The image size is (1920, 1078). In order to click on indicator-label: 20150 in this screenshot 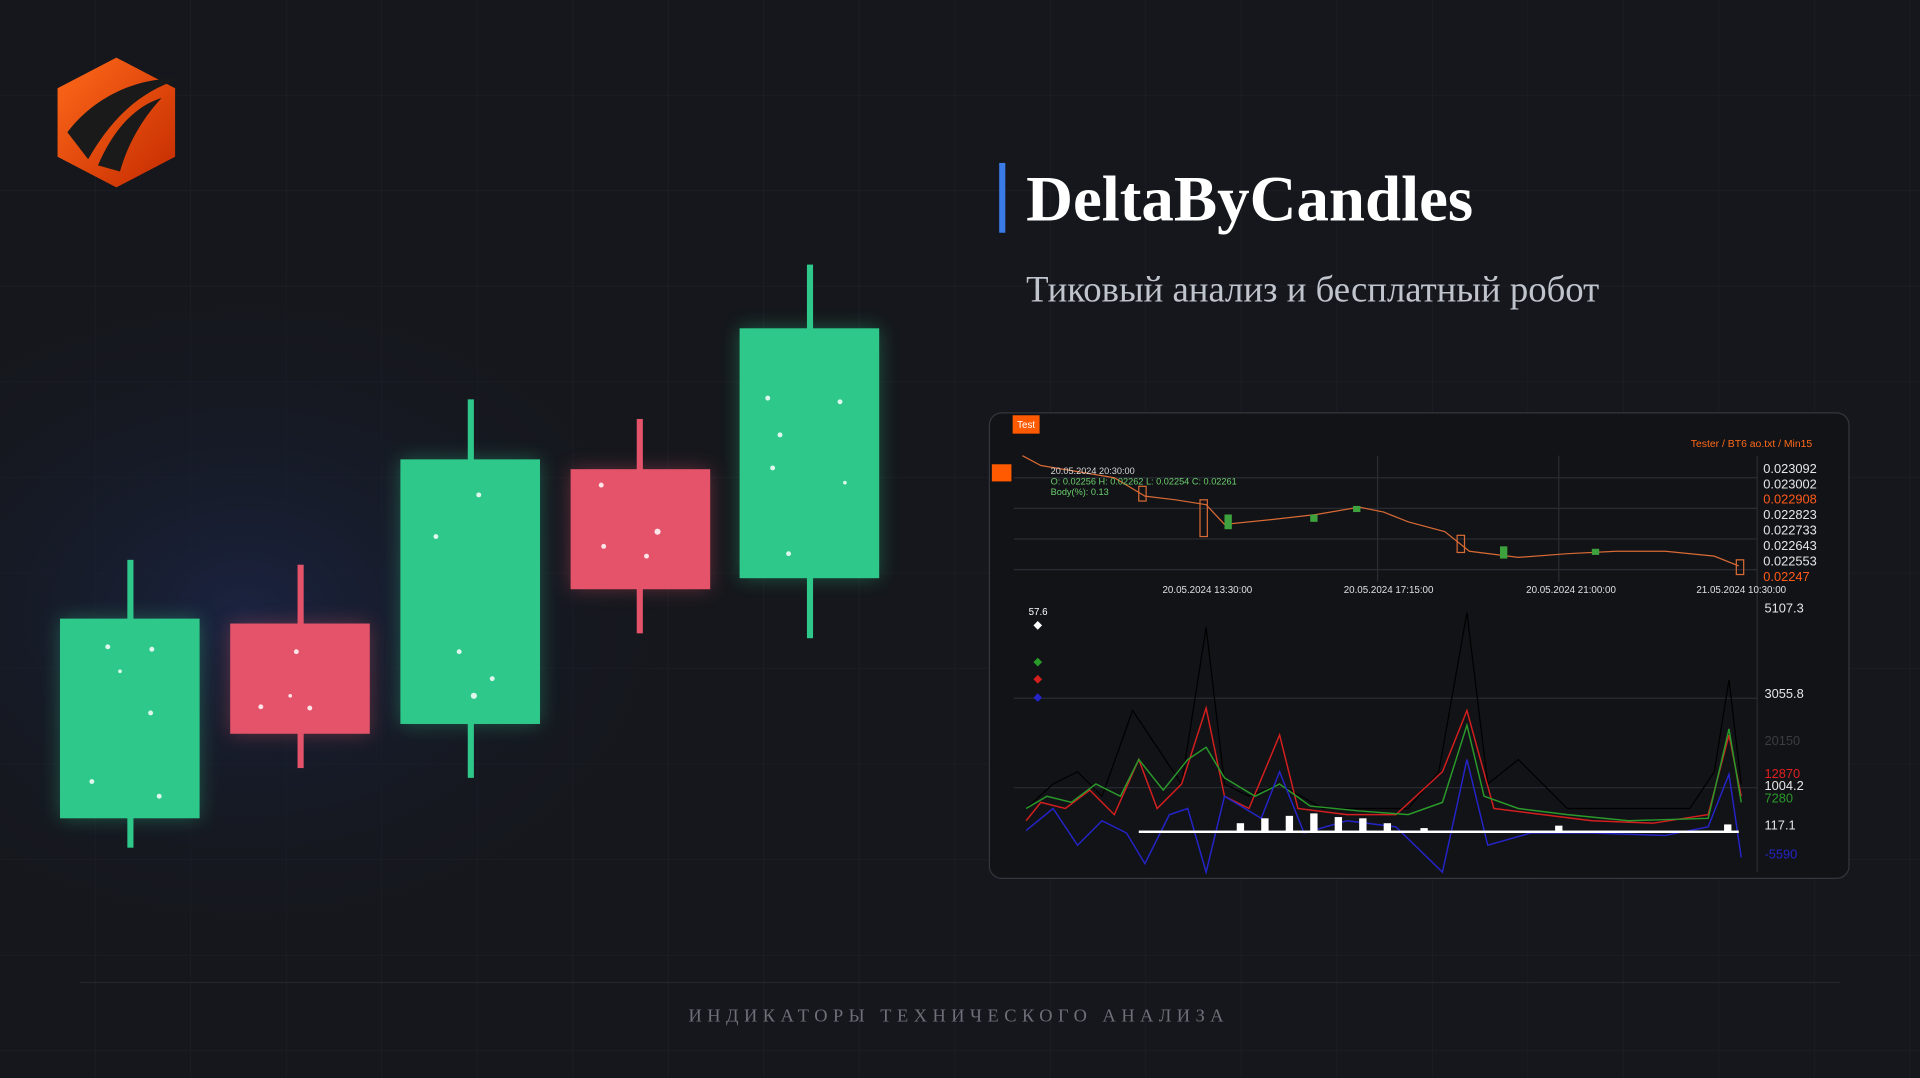, I will do `click(1782, 740)`.